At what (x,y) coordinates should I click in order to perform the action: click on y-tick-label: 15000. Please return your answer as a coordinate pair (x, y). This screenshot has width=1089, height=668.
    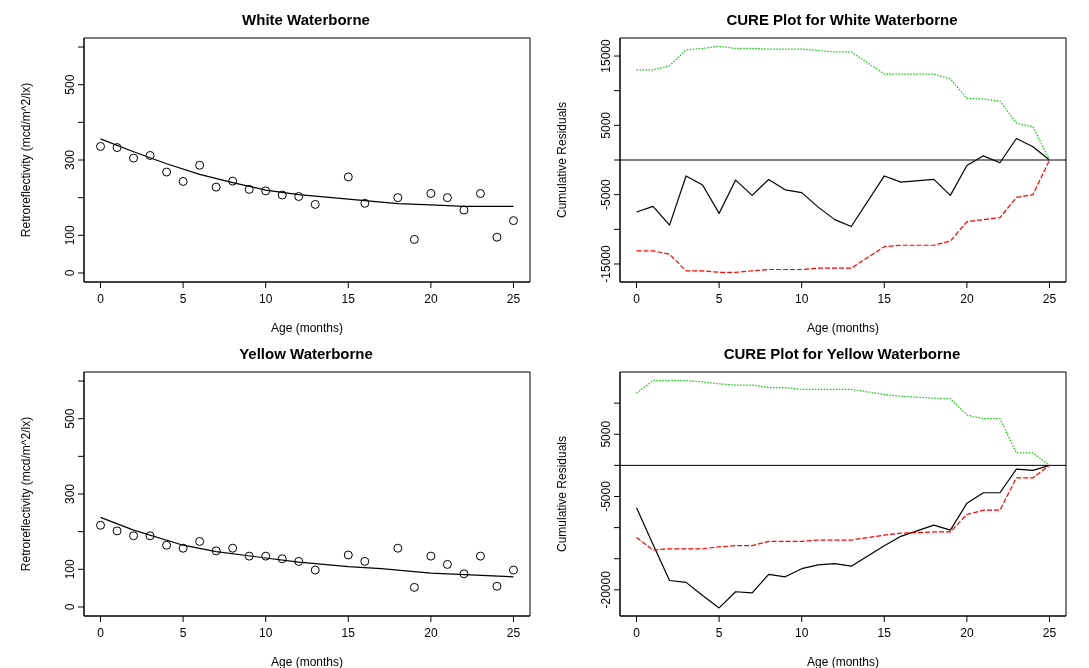
    Looking at the image, I should click on (606, 56).